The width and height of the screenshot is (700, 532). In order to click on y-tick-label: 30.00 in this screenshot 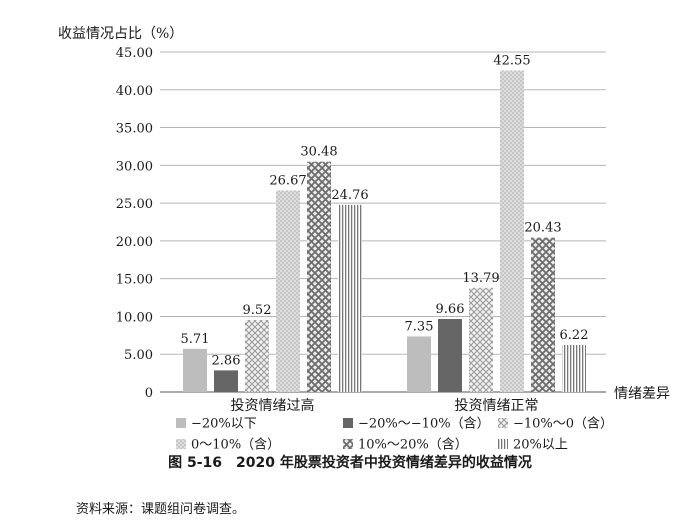, I will do `click(134, 166)`.